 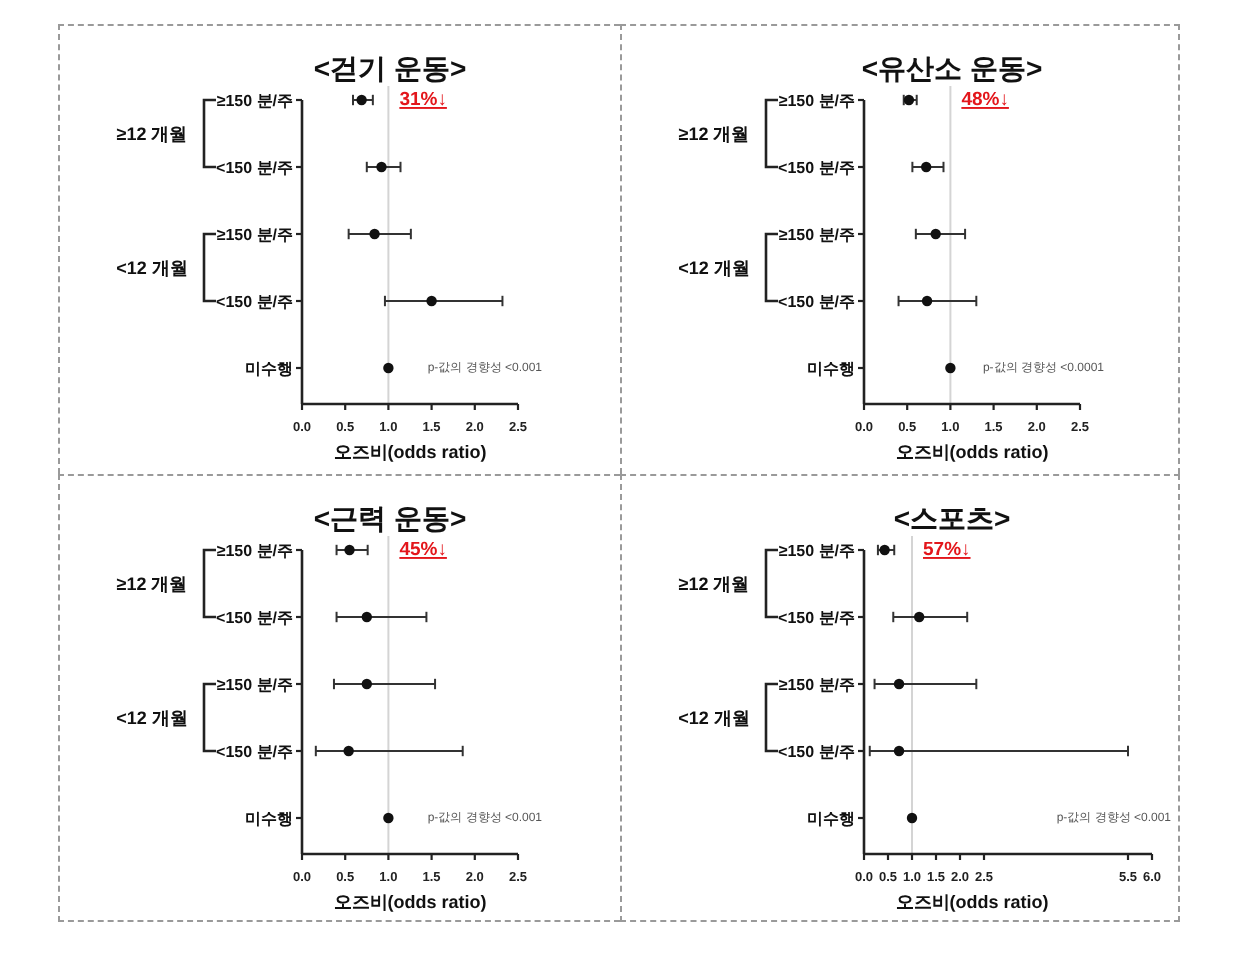 I want to click on annotation: 45%↓, so click(x=423, y=549).